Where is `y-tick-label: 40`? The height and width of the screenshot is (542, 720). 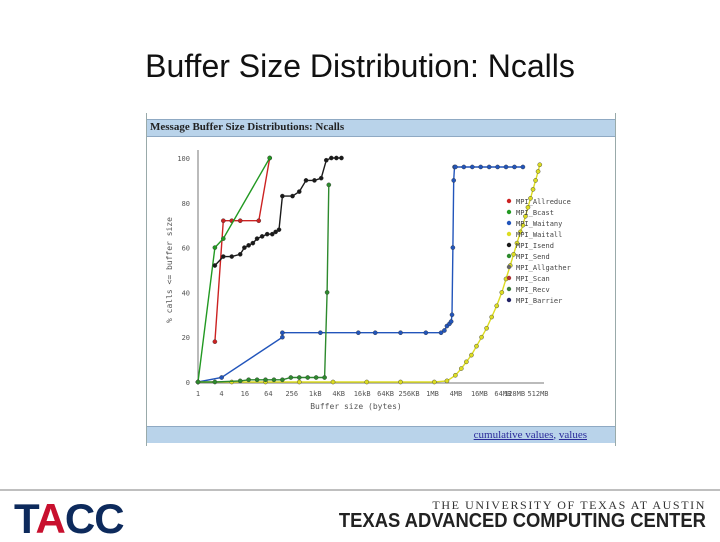 y-tick-label: 40 is located at coordinates (186, 293).